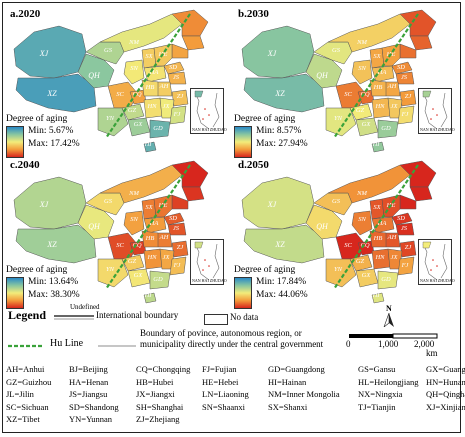  I want to click on abbreviation-item: NX=Ningxia, so click(380, 394).